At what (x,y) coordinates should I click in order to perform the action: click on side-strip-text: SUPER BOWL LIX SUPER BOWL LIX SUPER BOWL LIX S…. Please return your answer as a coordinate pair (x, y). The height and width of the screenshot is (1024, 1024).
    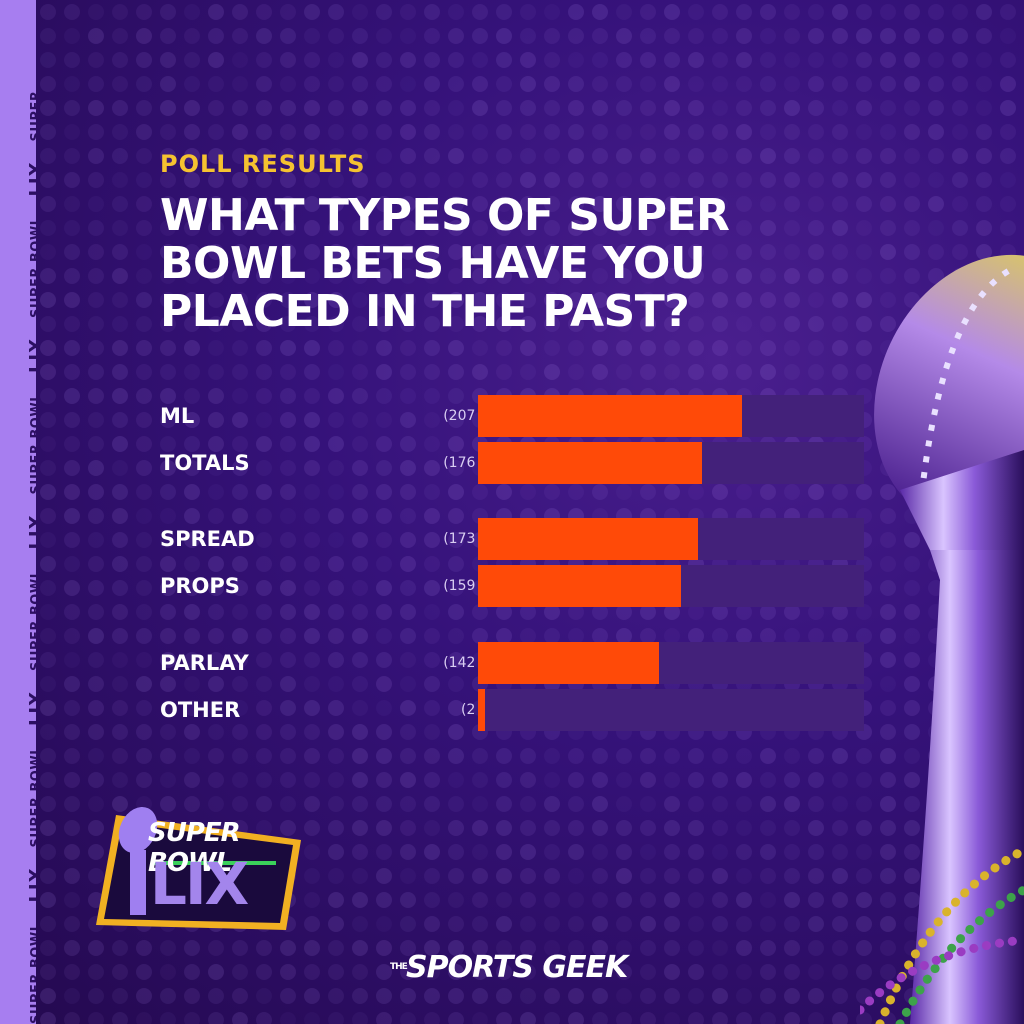
    Looking at the image, I should click on (27, 512).